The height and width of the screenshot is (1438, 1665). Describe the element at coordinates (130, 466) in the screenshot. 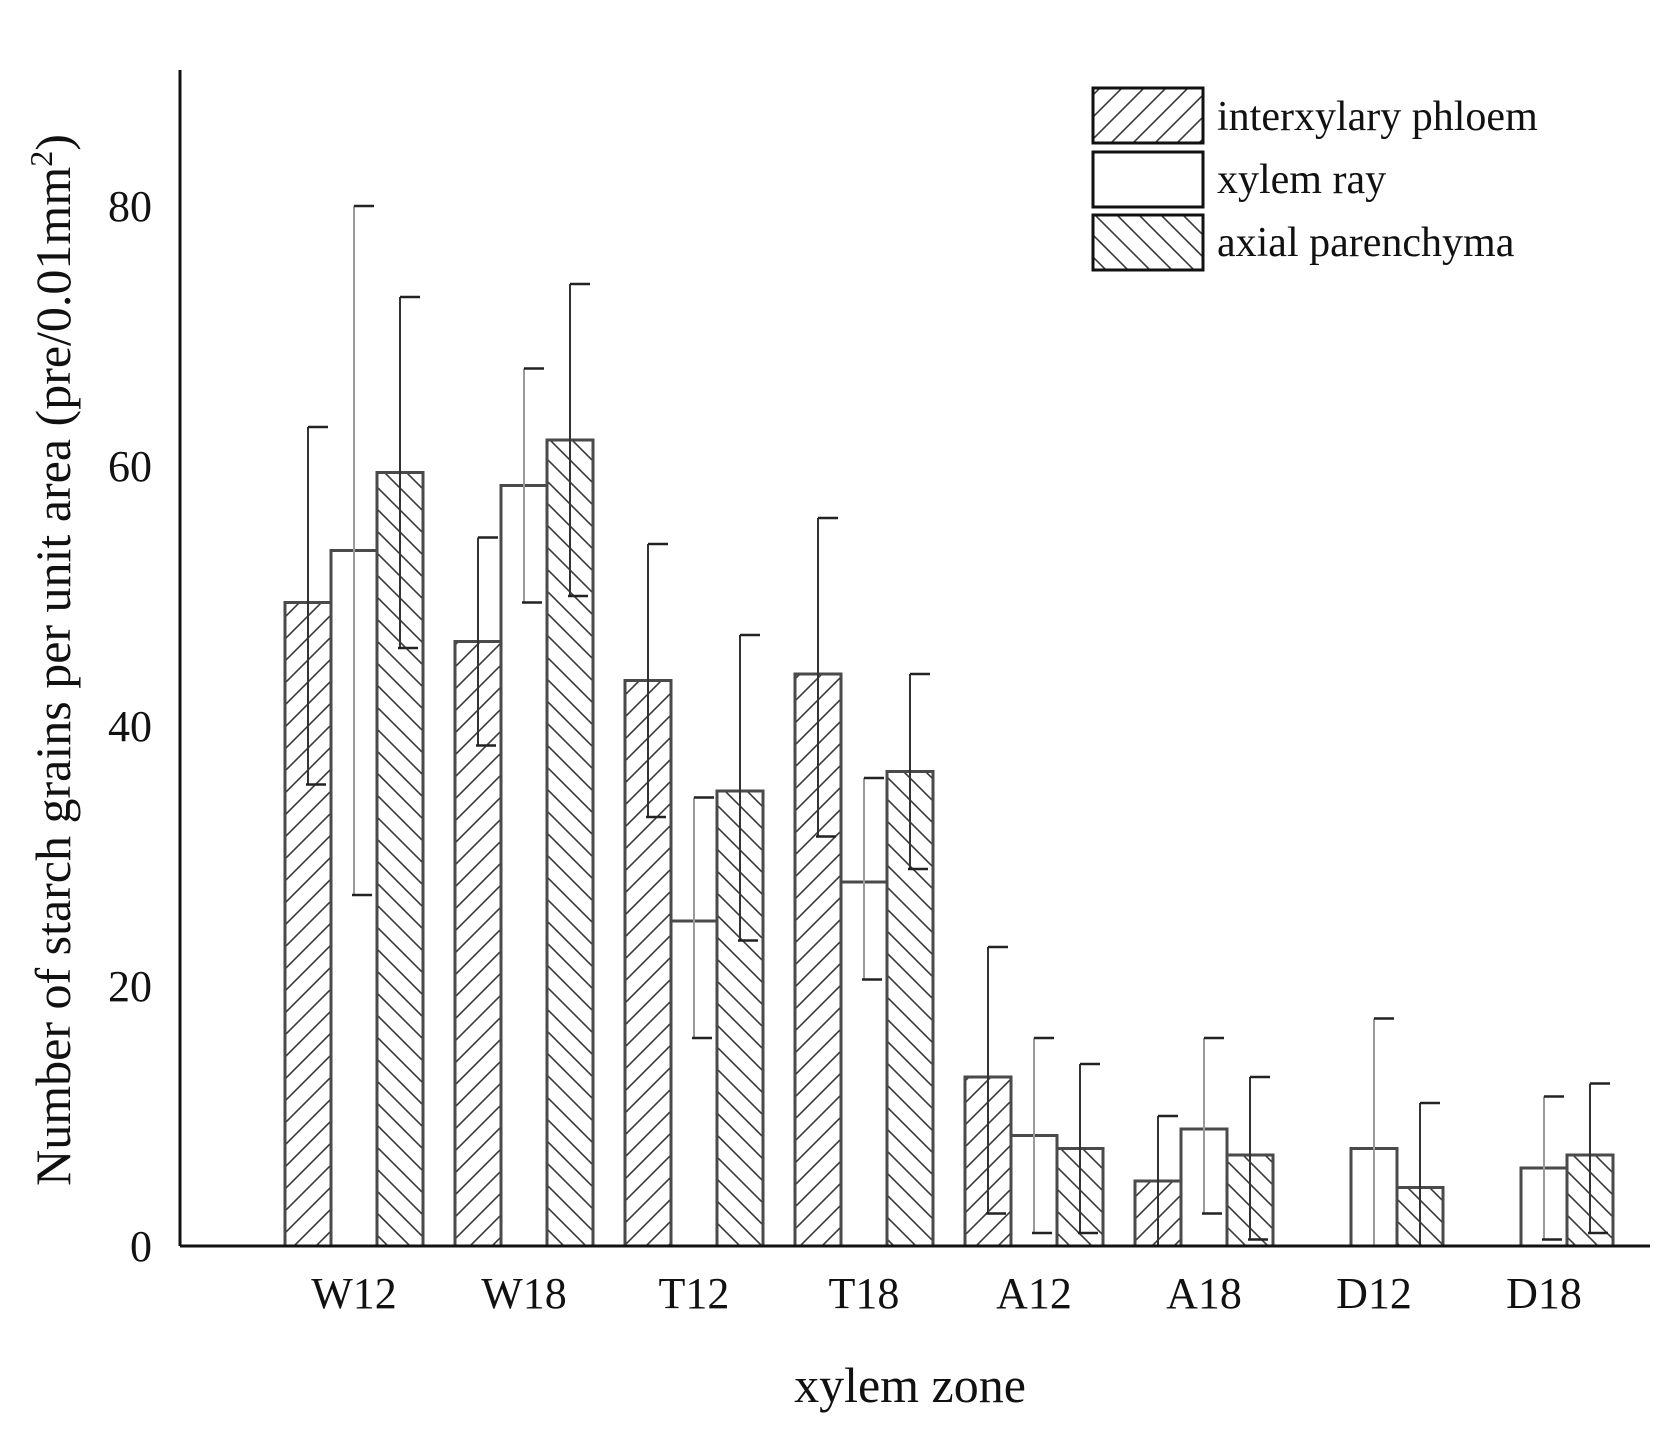

I see `y-tick-label-60: 60` at that location.